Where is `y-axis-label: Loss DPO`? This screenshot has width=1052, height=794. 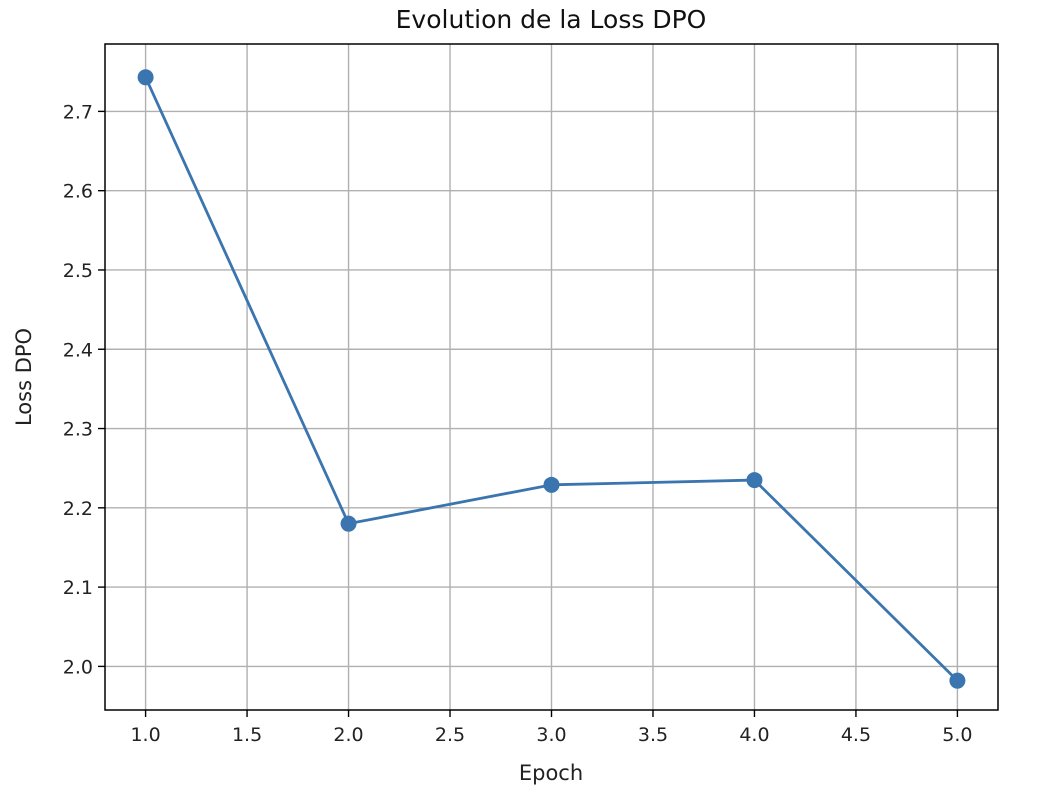 y-axis-label: Loss DPO is located at coordinates (24, 377).